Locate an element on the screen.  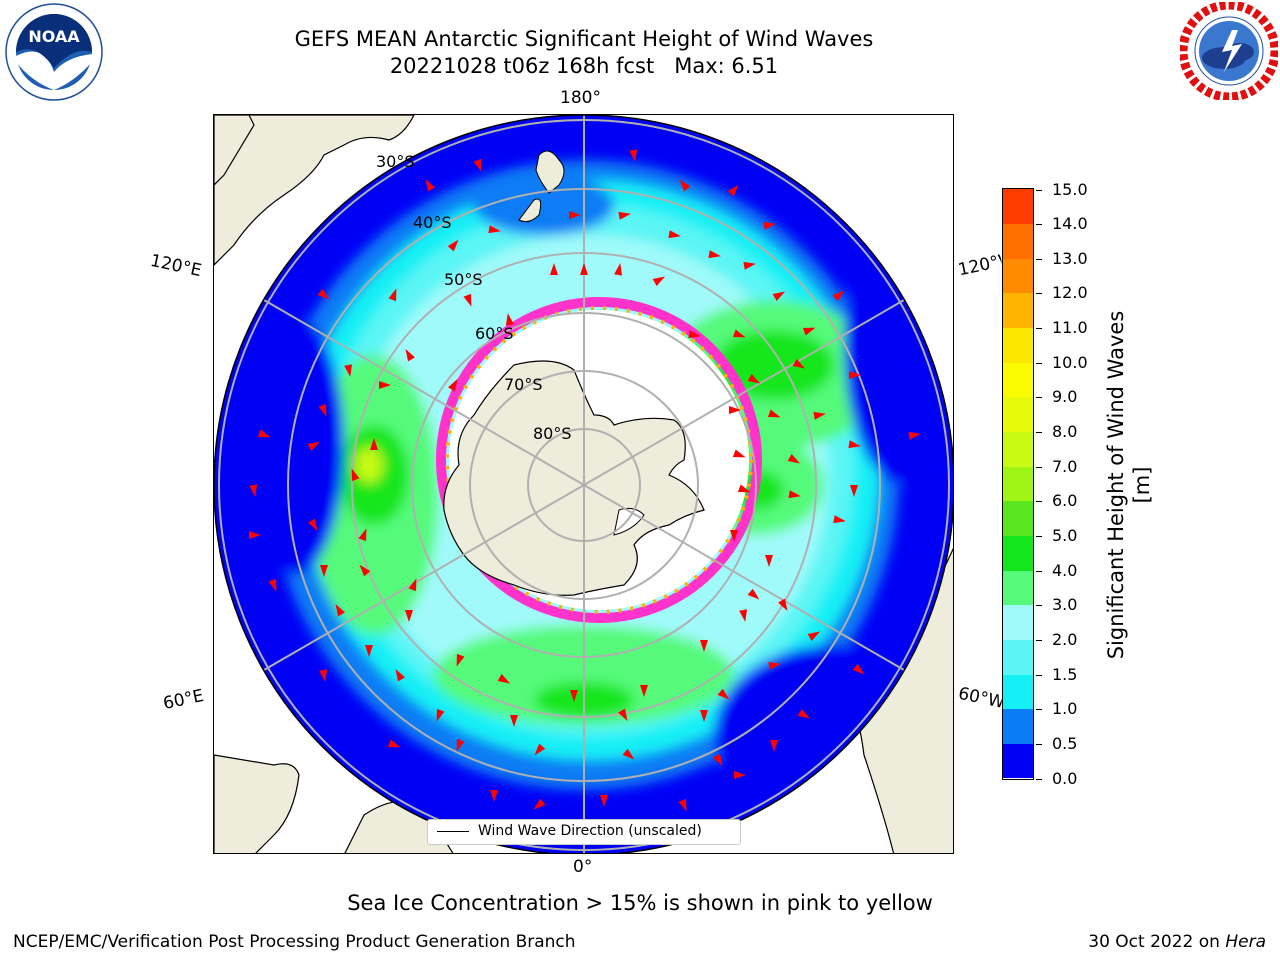
colorbar-tick-label: 15.0 is located at coordinates (1070, 189).